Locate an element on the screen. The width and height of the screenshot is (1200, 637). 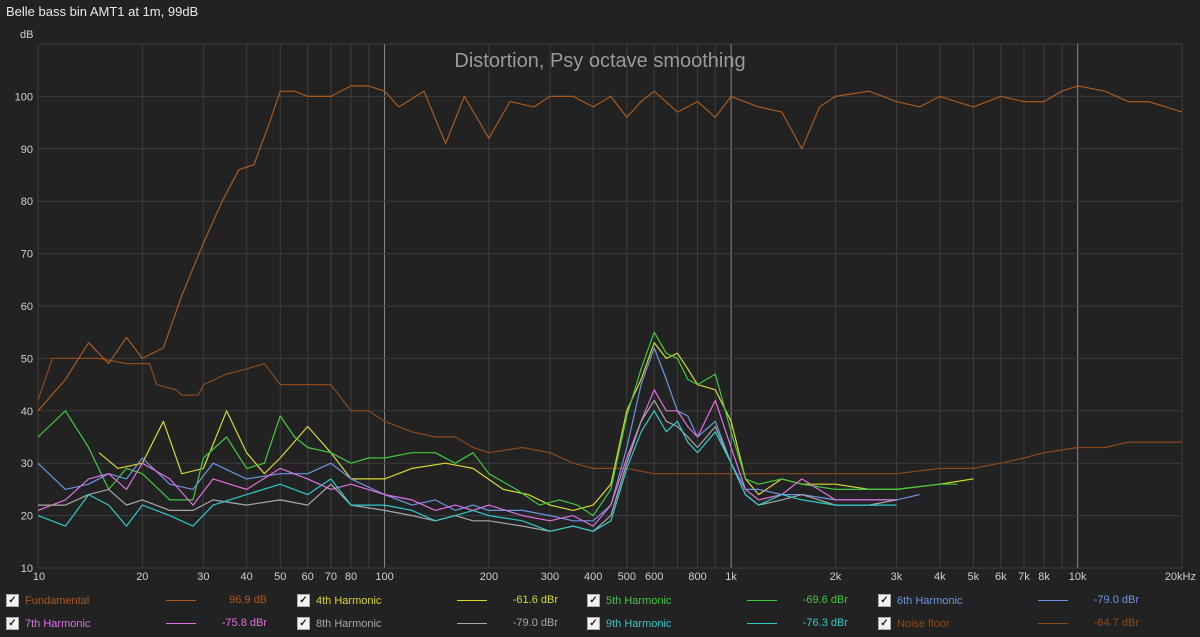
x-tick-label: 300 is located at coordinates (550, 577).